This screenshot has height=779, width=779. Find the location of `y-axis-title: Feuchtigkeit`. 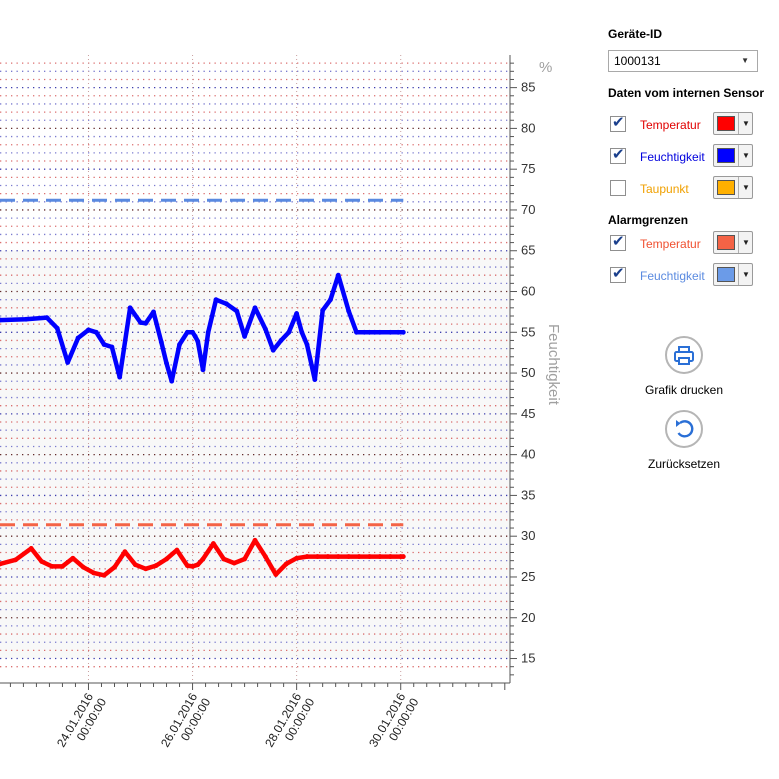

y-axis-title: Feuchtigkeit is located at coordinates (553, 365).